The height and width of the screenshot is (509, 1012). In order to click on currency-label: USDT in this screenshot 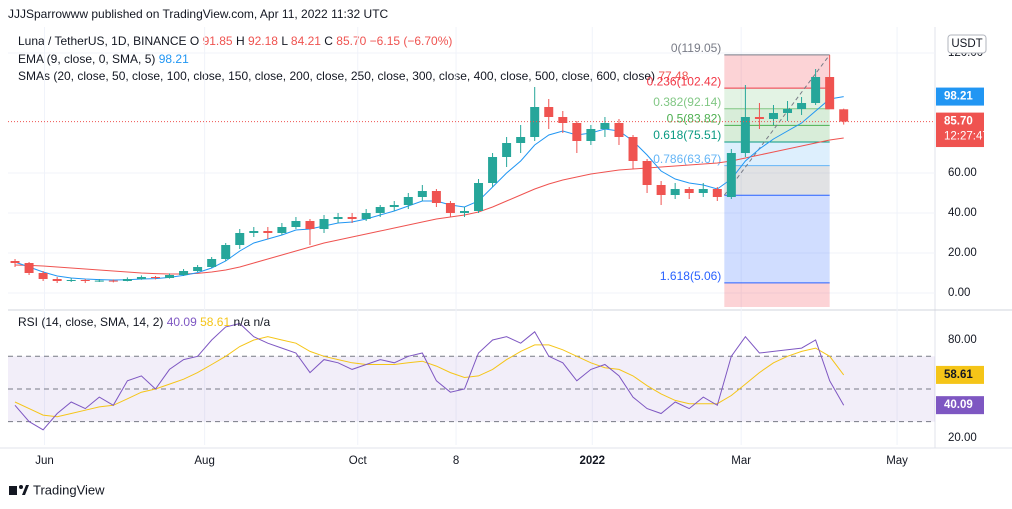, I will do `click(966, 44)`.